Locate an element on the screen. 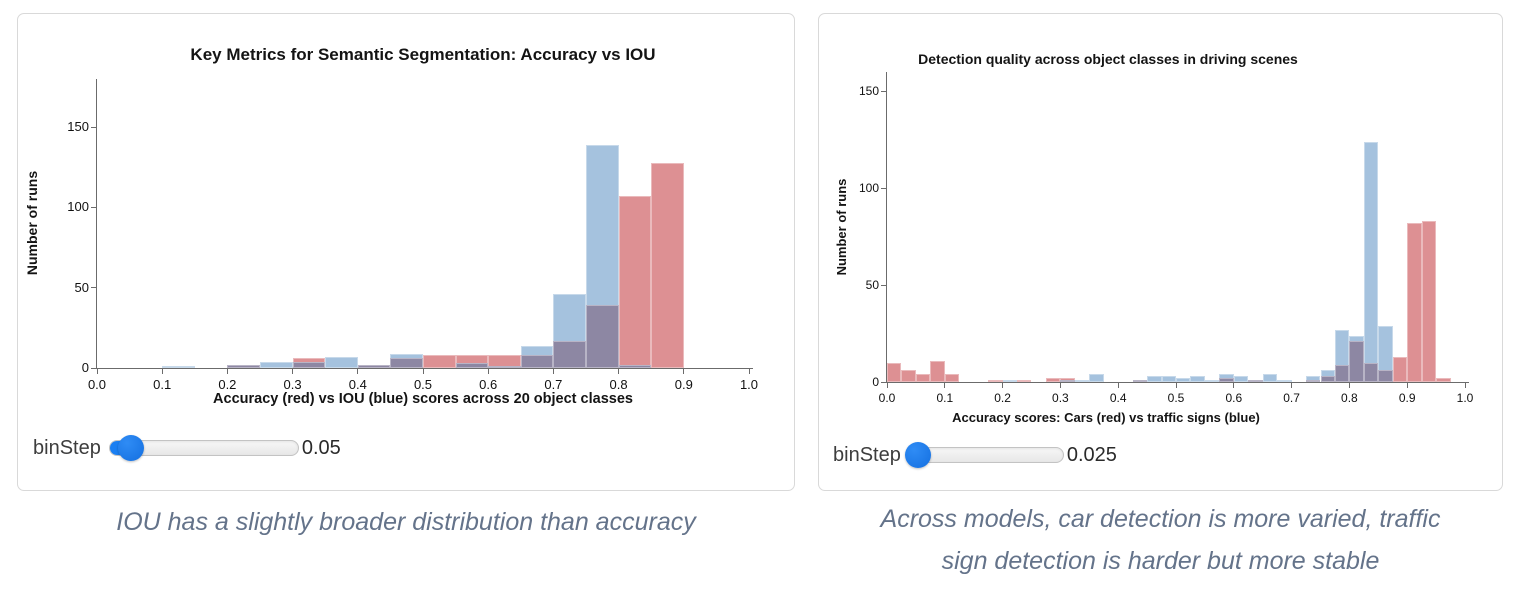  x-tick-label: 0.7 is located at coordinates (1291, 398).